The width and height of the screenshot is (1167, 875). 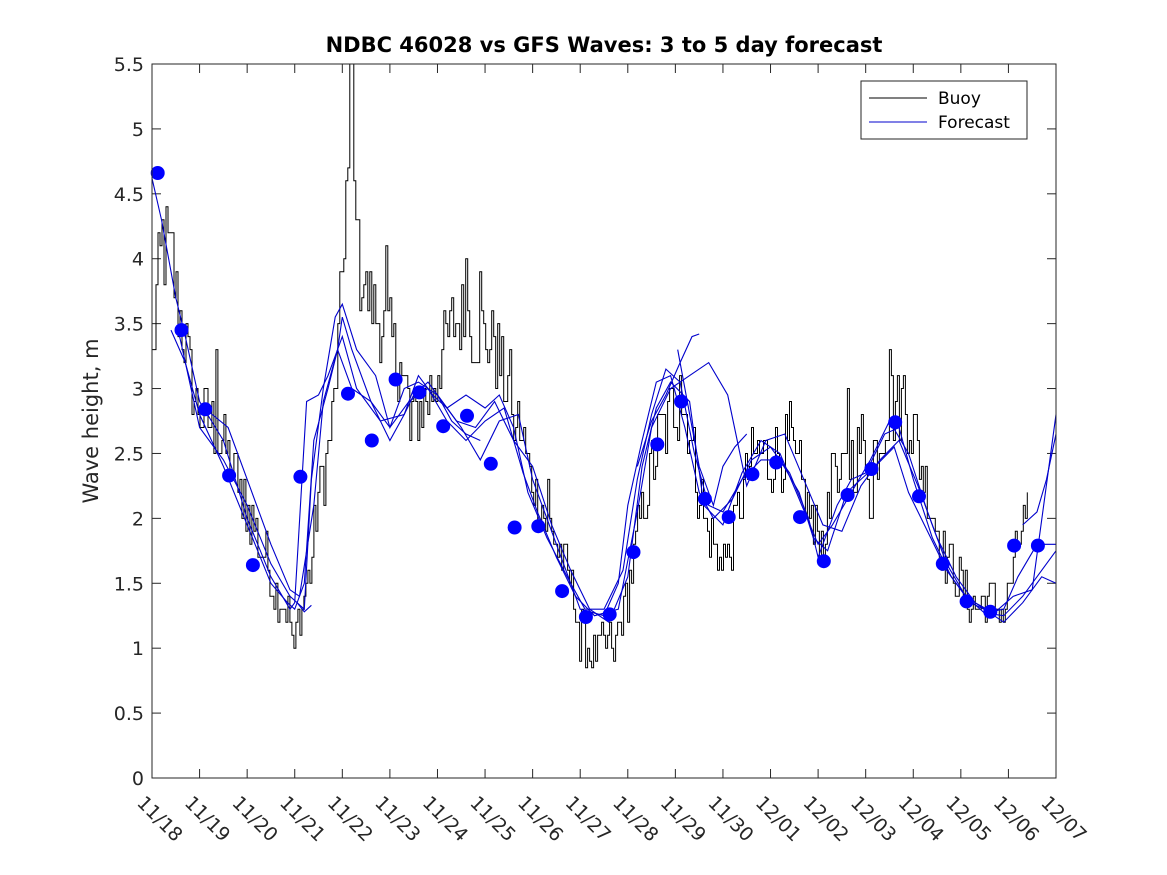 What do you see at coordinates (138, 779) in the screenshot?
I see `y-tick-label: 0` at bounding box center [138, 779].